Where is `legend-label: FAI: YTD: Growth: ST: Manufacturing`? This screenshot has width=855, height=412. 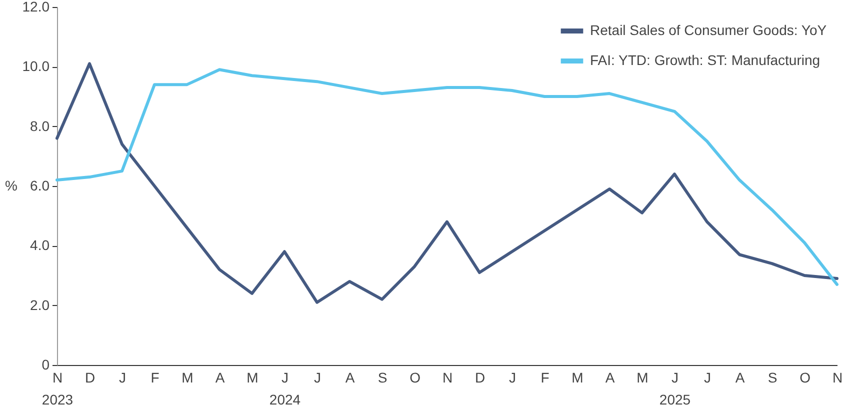 legend-label: FAI: YTD: Growth: ST: Manufacturing is located at coordinates (705, 60).